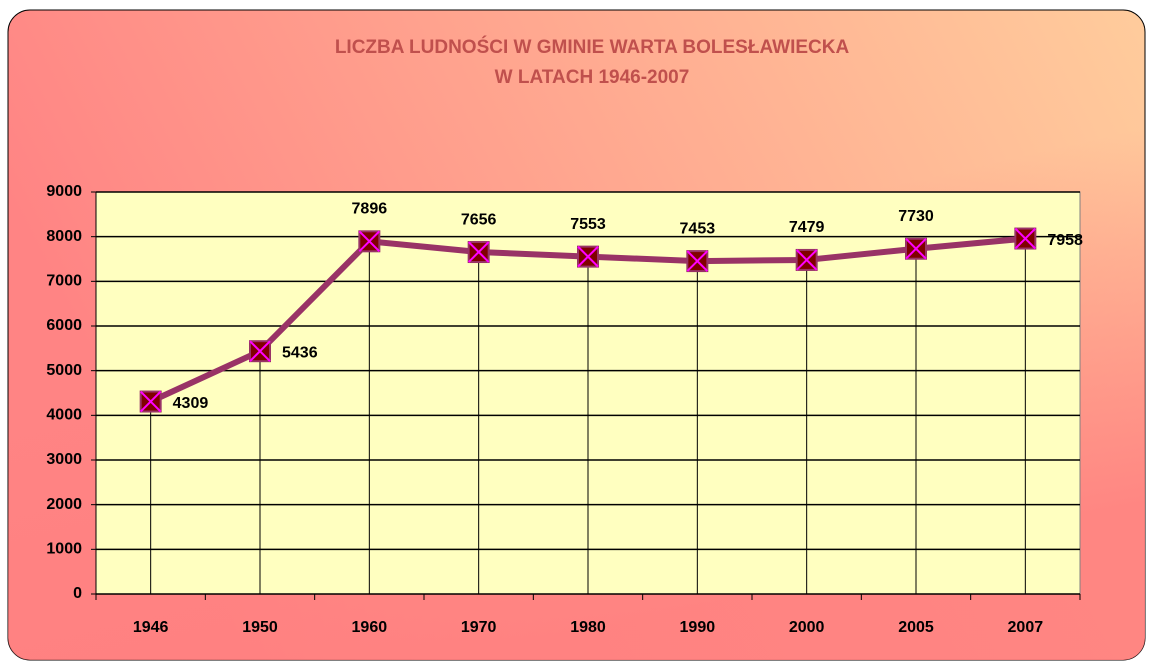 The height and width of the screenshot is (664, 1152). What do you see at coordinates (370, 627) in the screenshot?
I see `x-tick-label: 1960` at bounding box center [370, 627].